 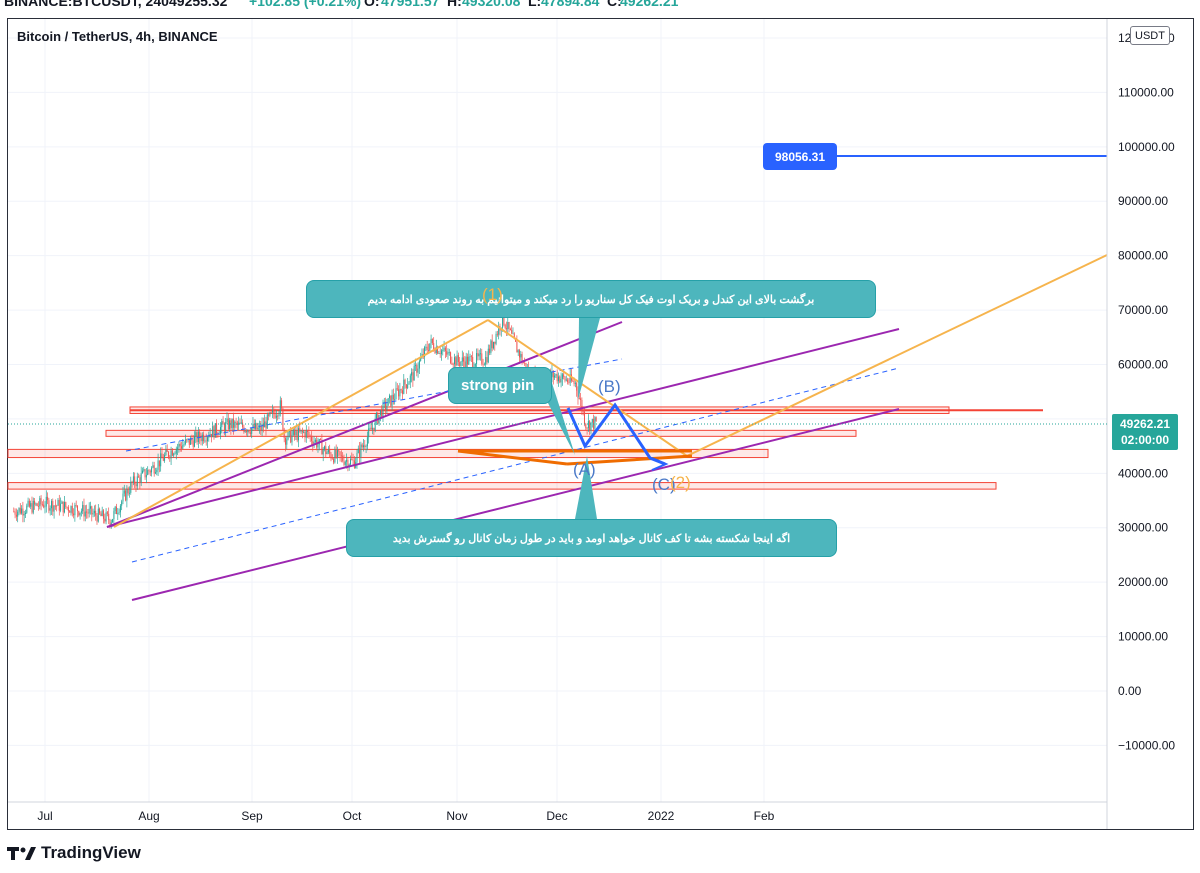 What do you see at coordinates (1146, 92) in the screenshot?
I see `y-tick-label: 110000.00` at bounding box center [1146, 92].